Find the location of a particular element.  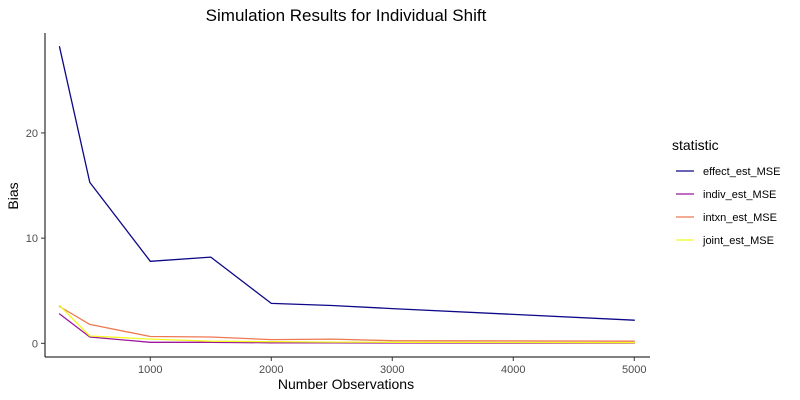

x-tick-label: 1000 is located at coordinates (150, 370).